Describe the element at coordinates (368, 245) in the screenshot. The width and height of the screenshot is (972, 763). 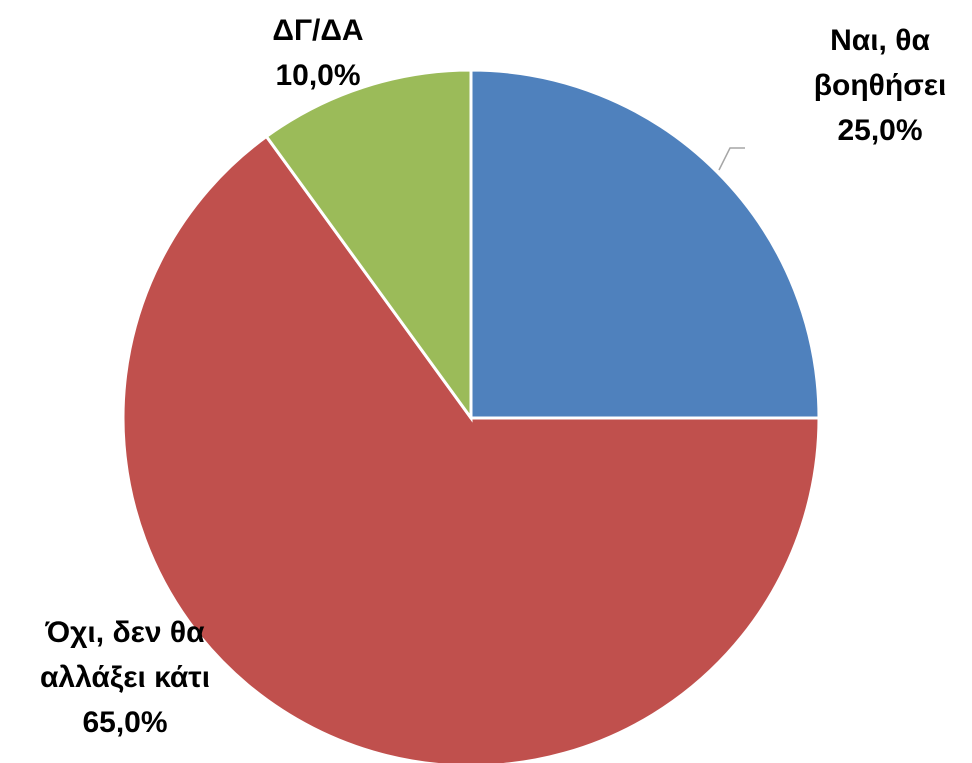
I see `pie-slice` at that location.